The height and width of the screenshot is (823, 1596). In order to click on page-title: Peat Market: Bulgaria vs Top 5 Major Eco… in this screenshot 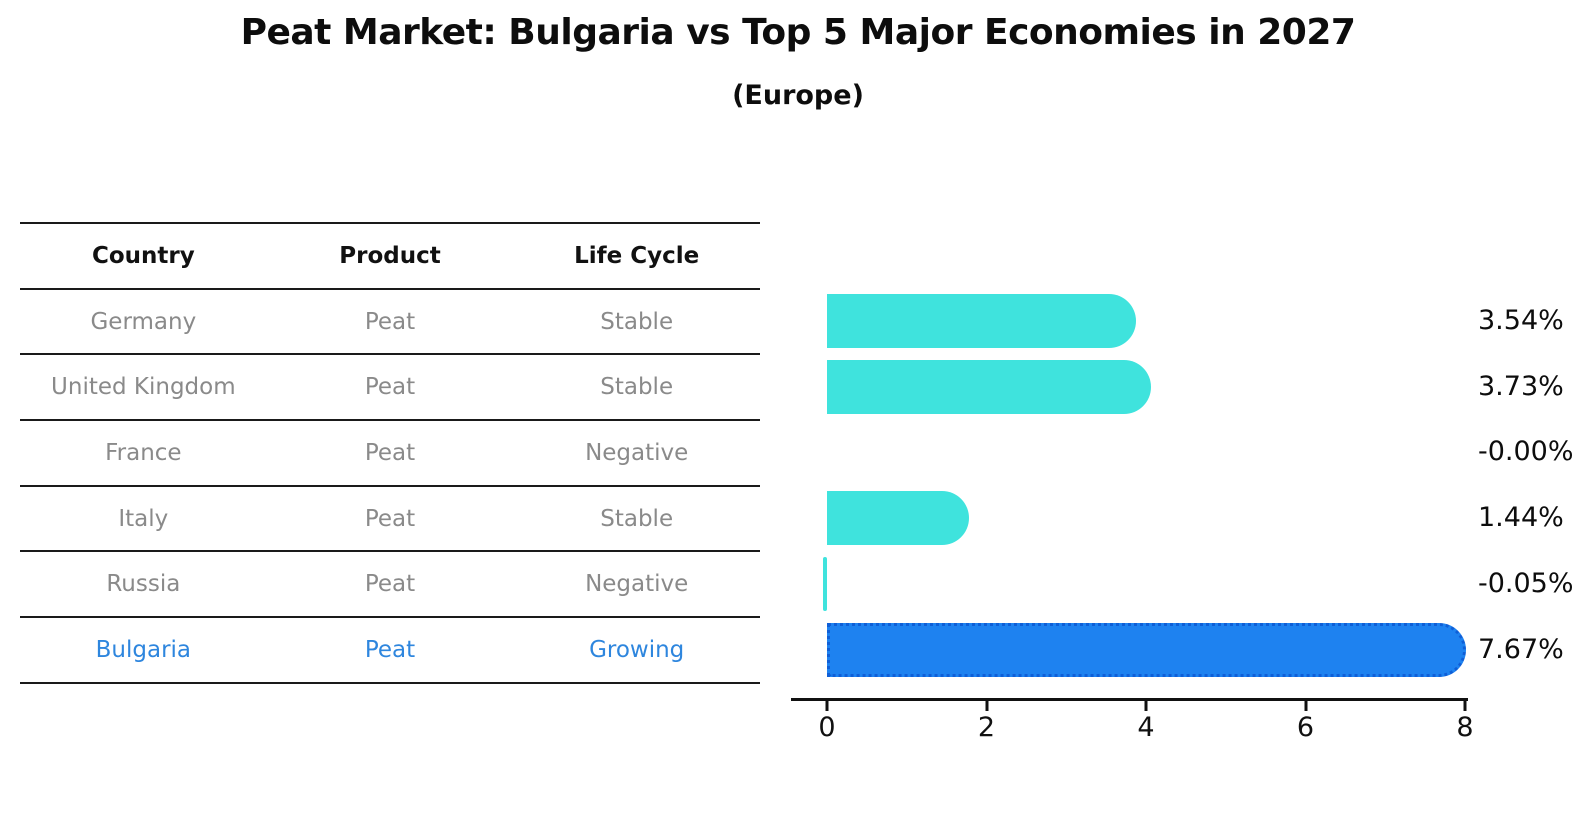, I will do `click(798, 32)`.